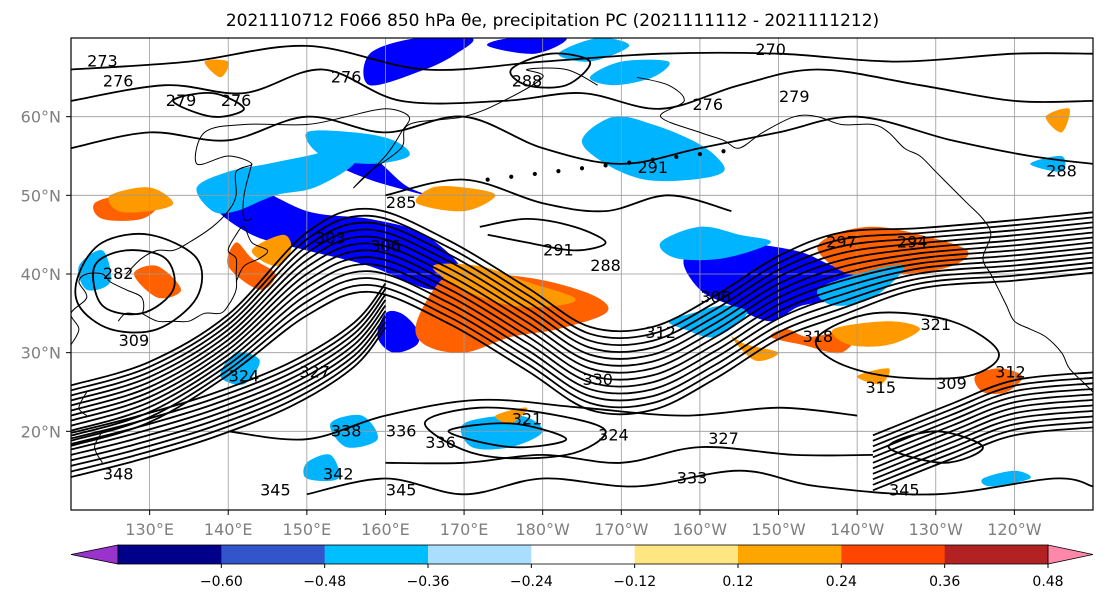  I want to click on contour-label: 342, so click(338, 474).